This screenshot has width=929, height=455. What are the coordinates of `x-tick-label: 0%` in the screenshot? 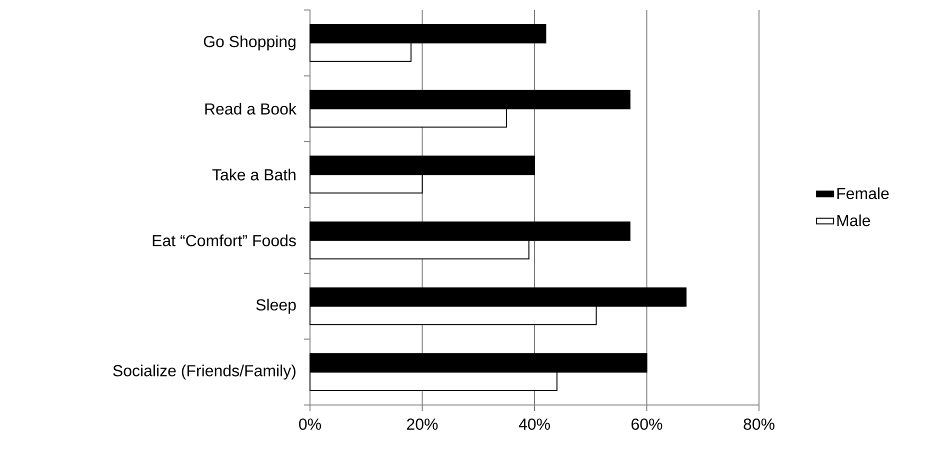 It's located at (310, 424).